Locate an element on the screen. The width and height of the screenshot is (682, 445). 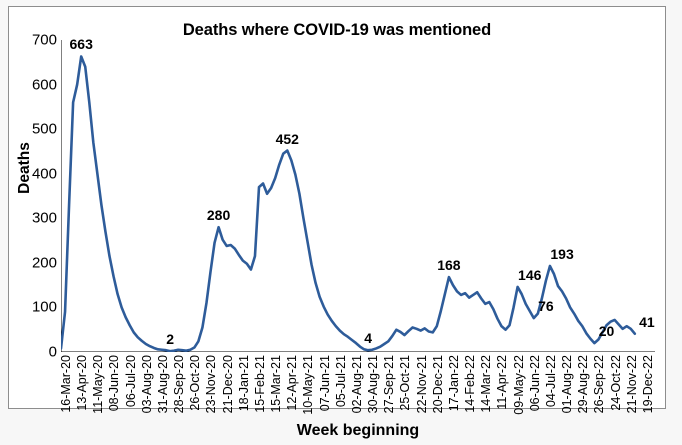
x-tick-label: 30-Aug-21 is located at coordinates (373, 384).